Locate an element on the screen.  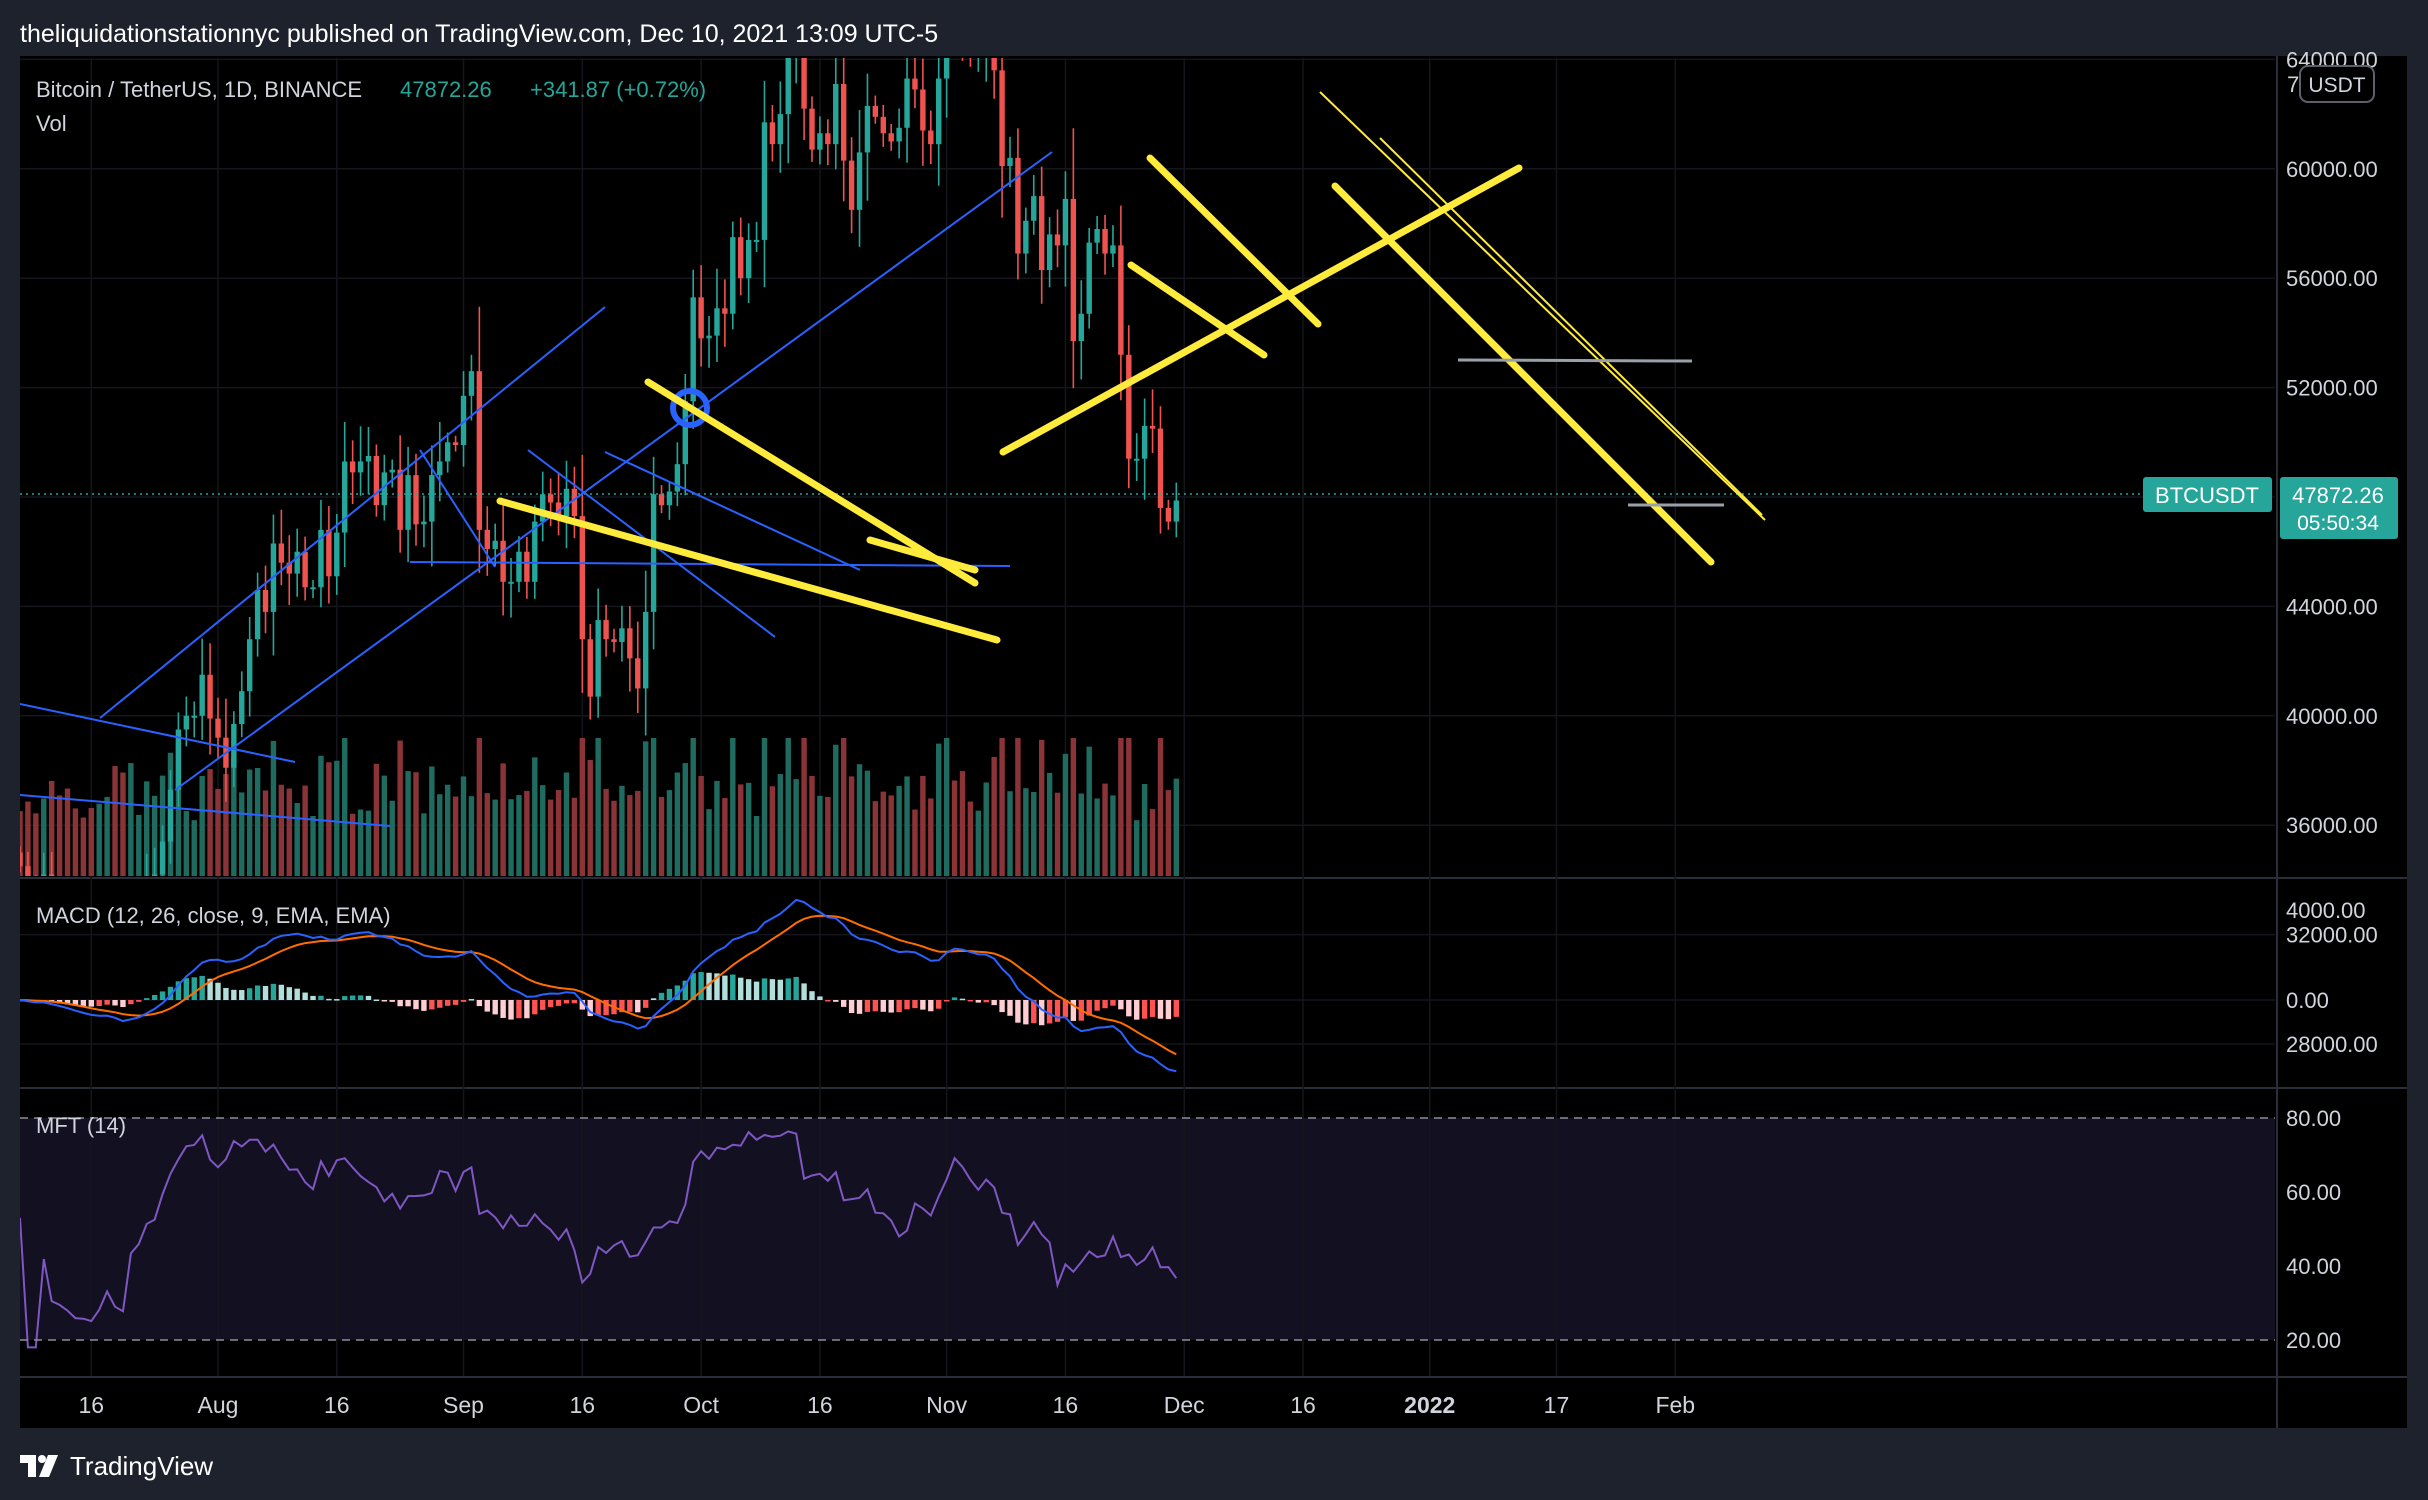
symbol-tag is located at coordinates (2207, 494).